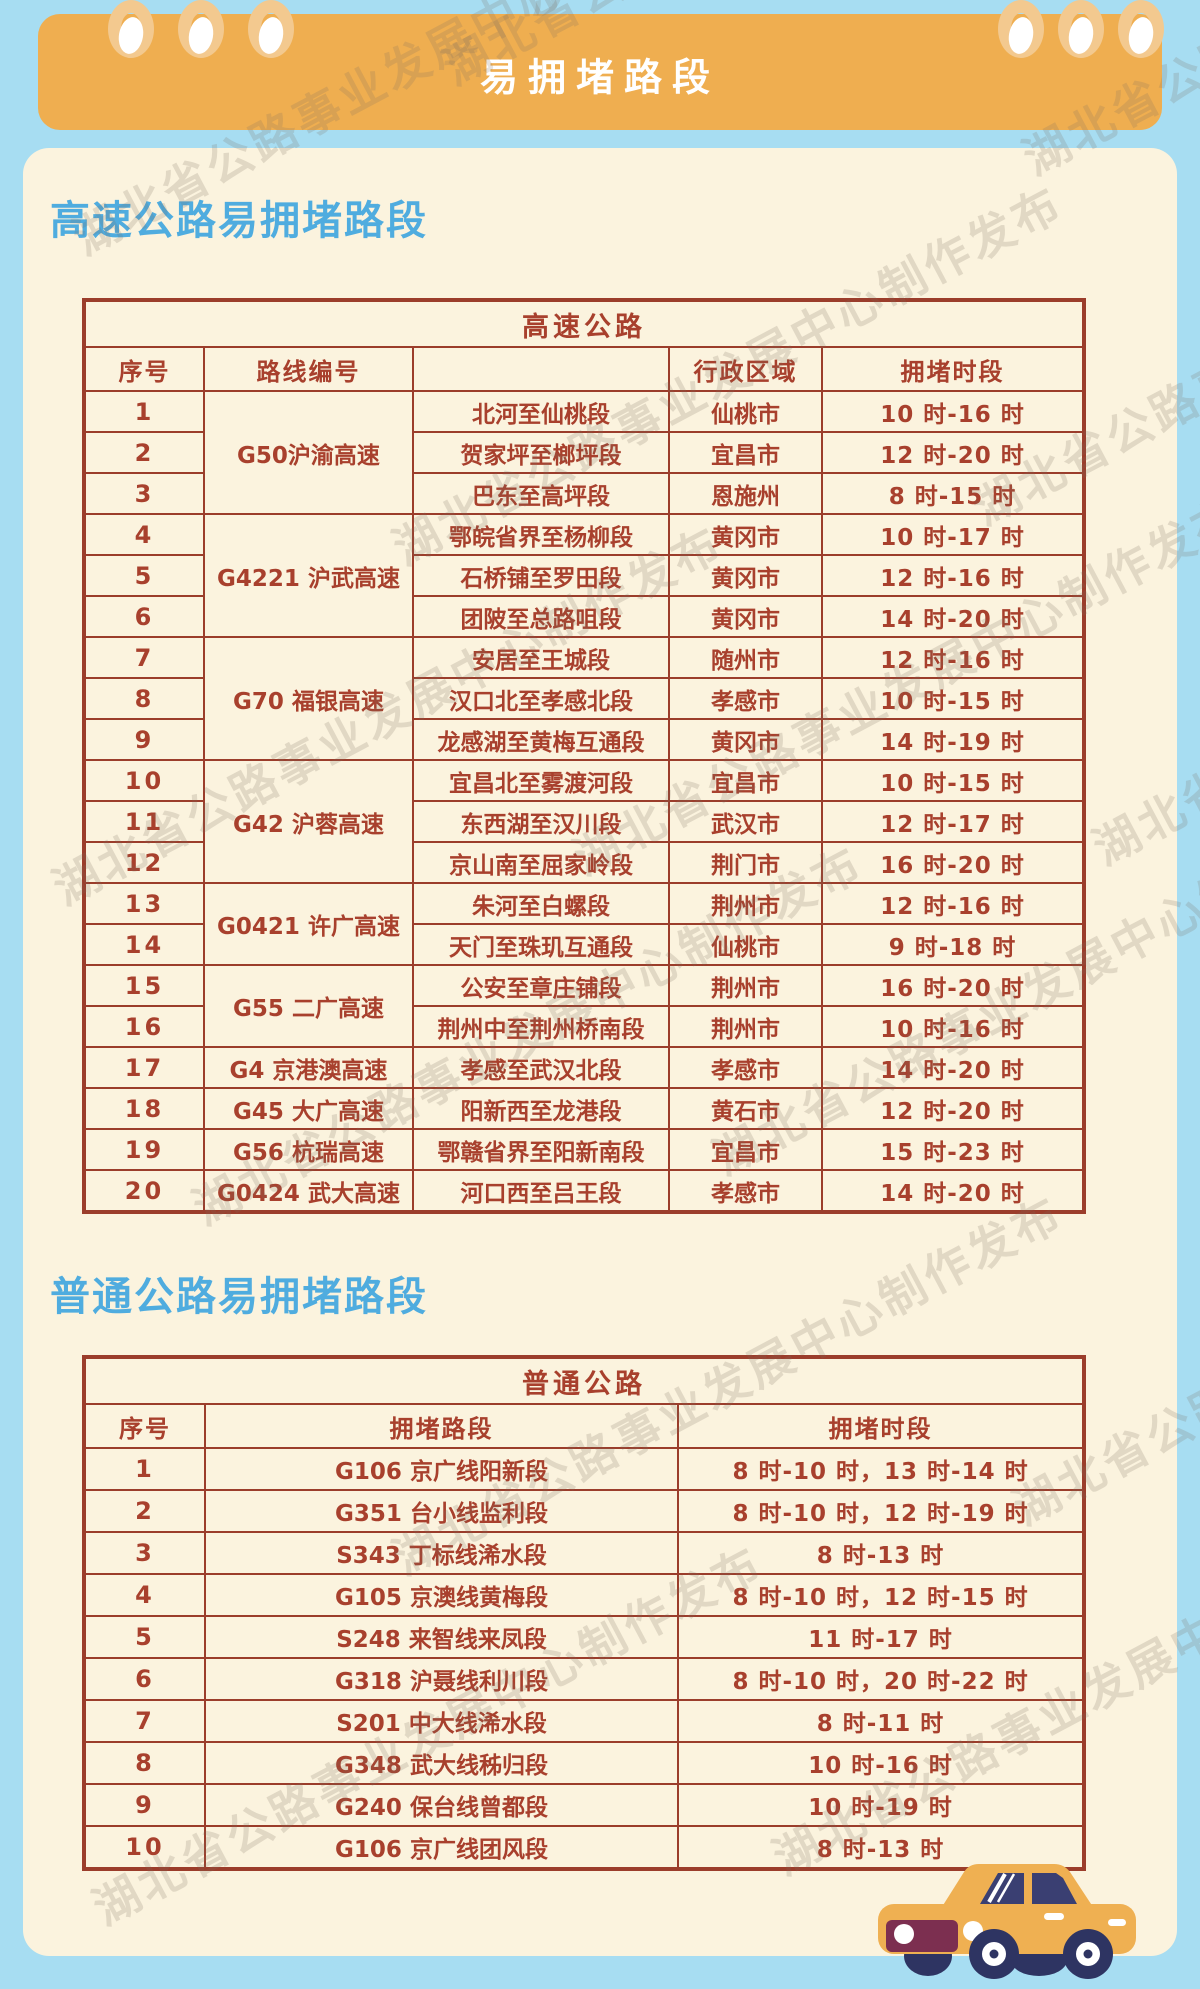 This screenshot has height=1989, width=1200. I want to click on table-row: 12 京山南至屈家岭段 荆门市 16 时-20 时, so click(584, 862).